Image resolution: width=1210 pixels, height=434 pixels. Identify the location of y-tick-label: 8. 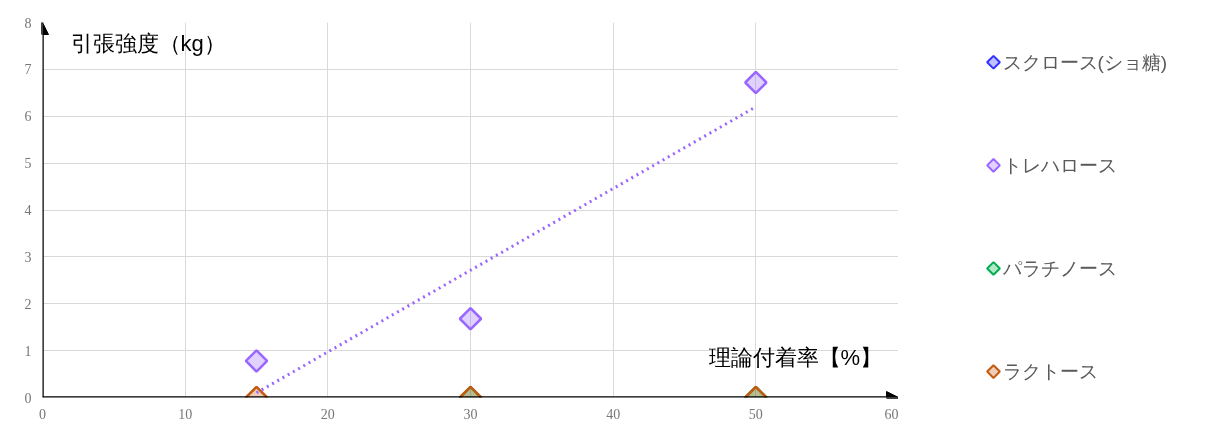
(28, 23).